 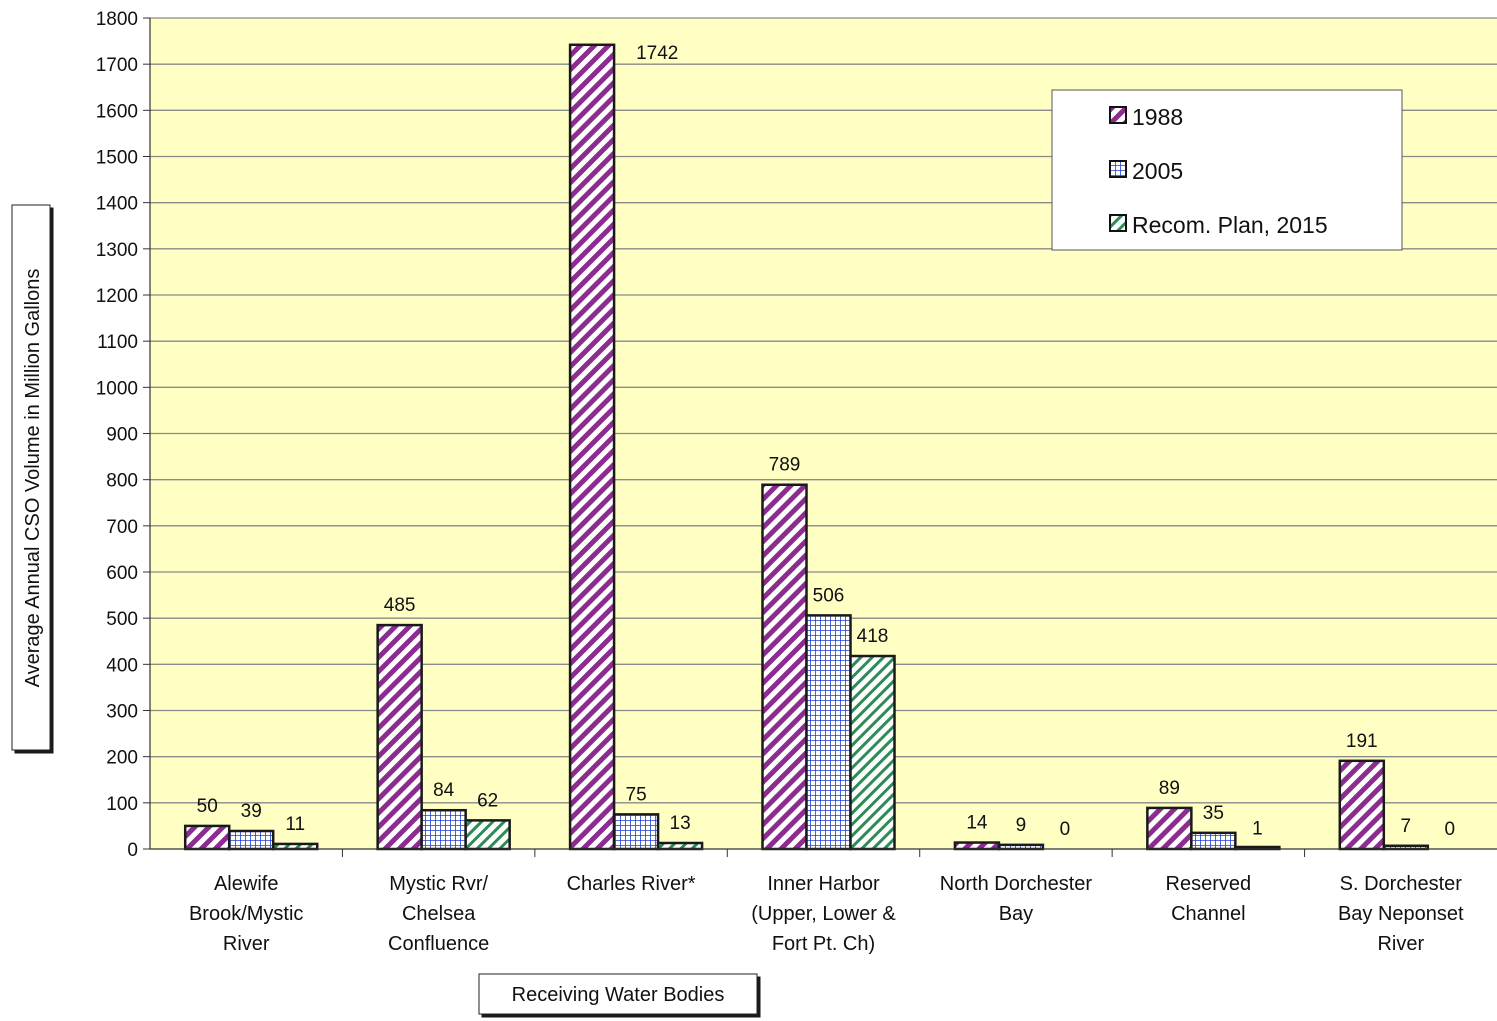 What do you see at coordinates (636, 794) in the screenshot?
I see `data-label-2005-cat-3: 75` at bounding box center [636, 794].